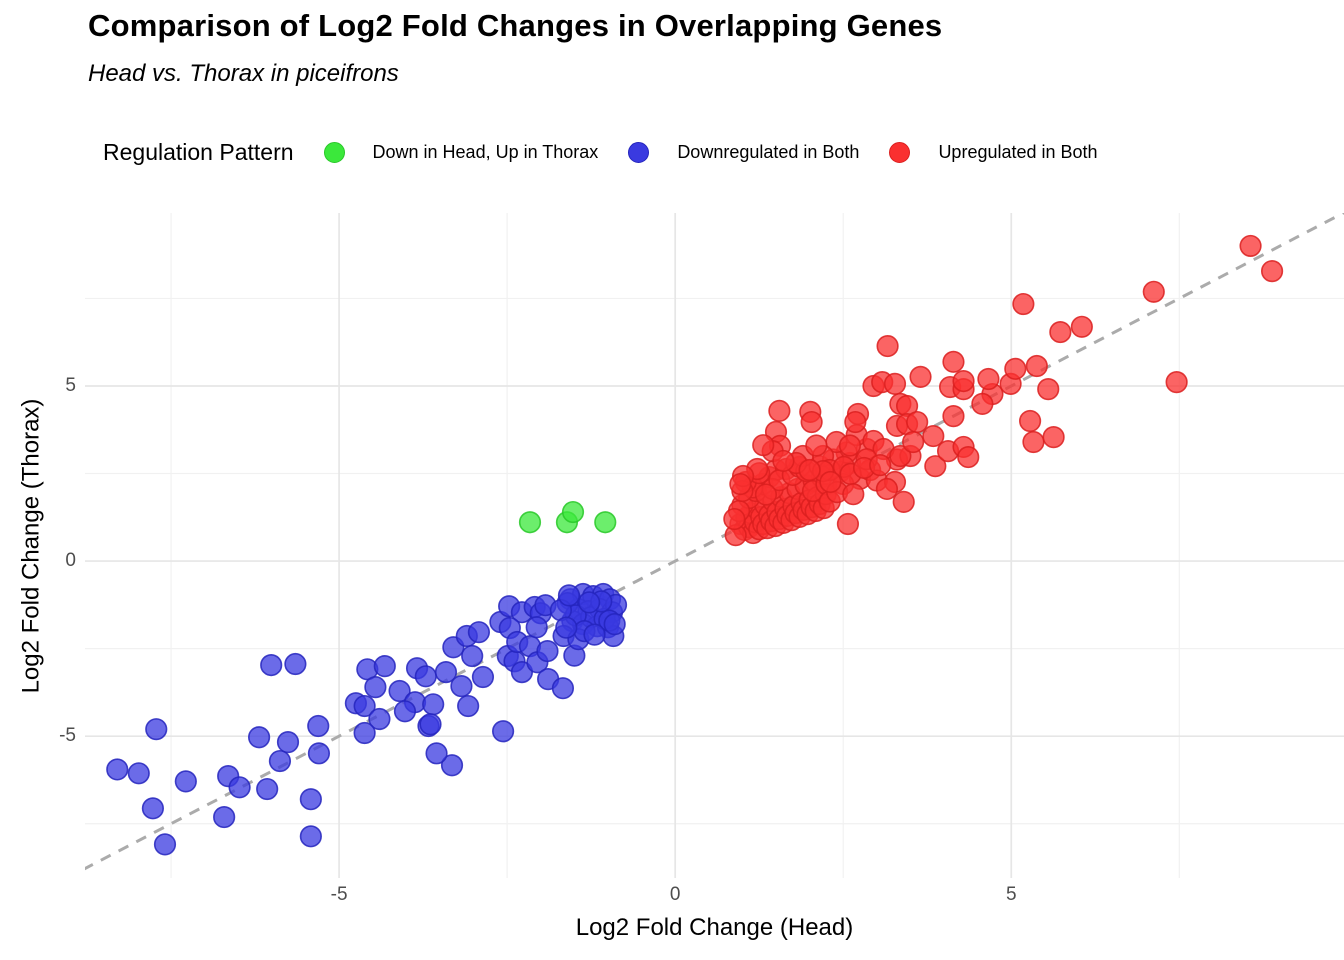 This screenshot has width=1344, height=960. I want to click on x-axis-title: Log2 Fold Change (Head), so click(714, 927).